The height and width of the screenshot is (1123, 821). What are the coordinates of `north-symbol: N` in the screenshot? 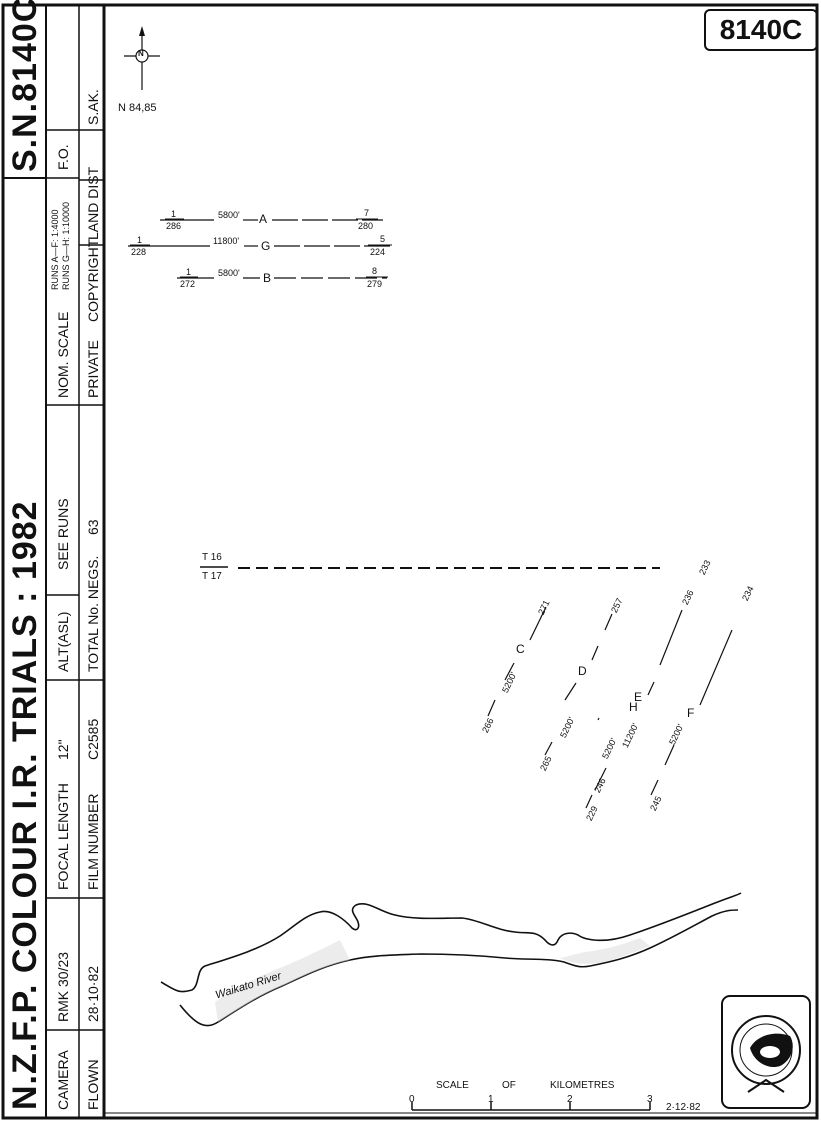 It's located at (141, 53).